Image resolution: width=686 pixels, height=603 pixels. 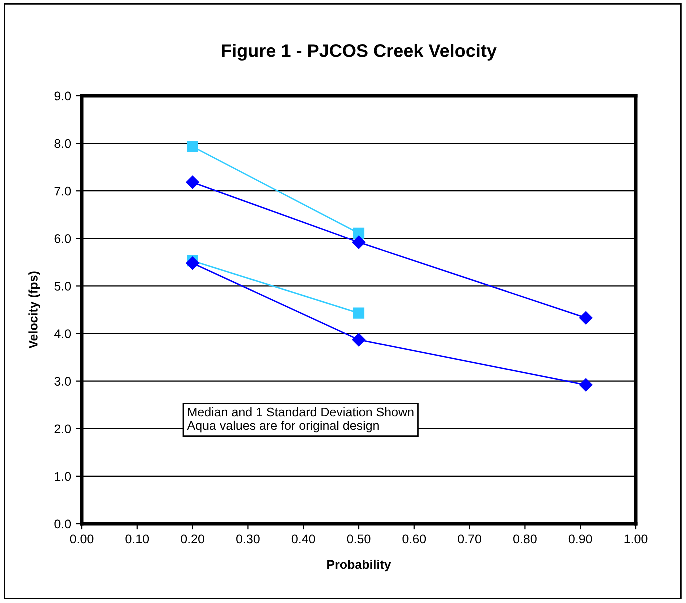 I want to click on y-tick-label: 4.0, so click(x=63, y=334).